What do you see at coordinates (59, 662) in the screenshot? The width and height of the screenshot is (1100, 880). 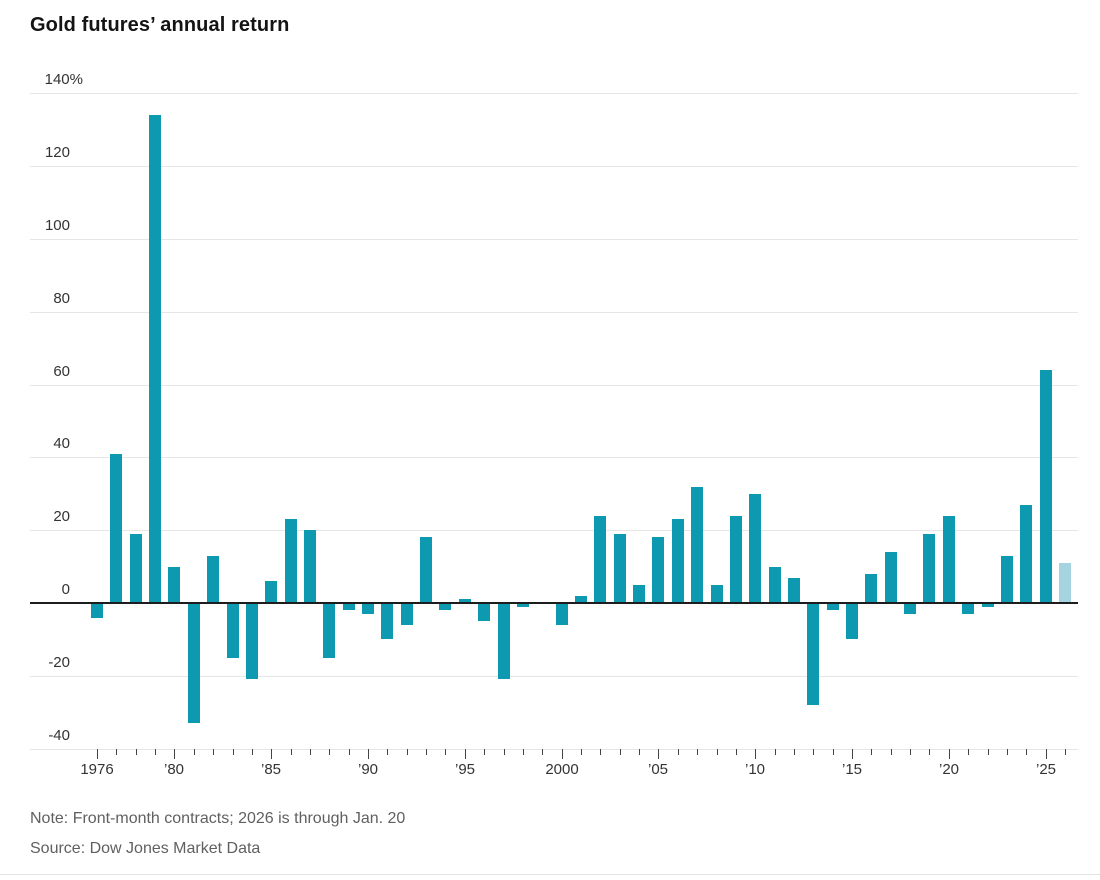 I see `y-axis-label: -20` at bounding box center [59, 662].